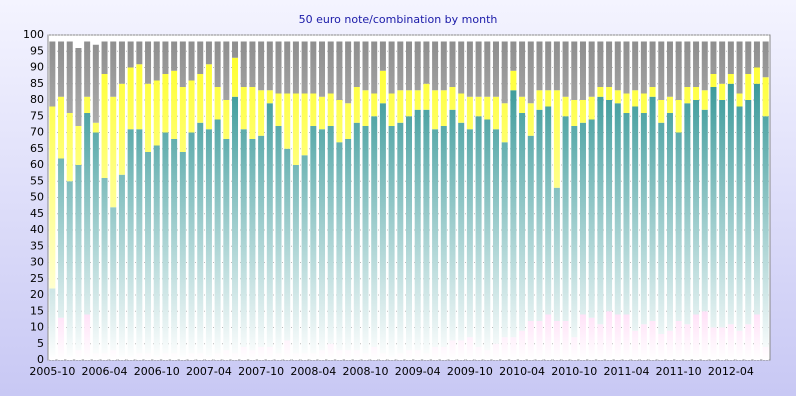 Image resolution: width=796 pixels, height=396 pixels. What do you see at coordinates (37, 294) in the screenshot?
I see `y-tick-label: 20` at bounding box center [37, 294].